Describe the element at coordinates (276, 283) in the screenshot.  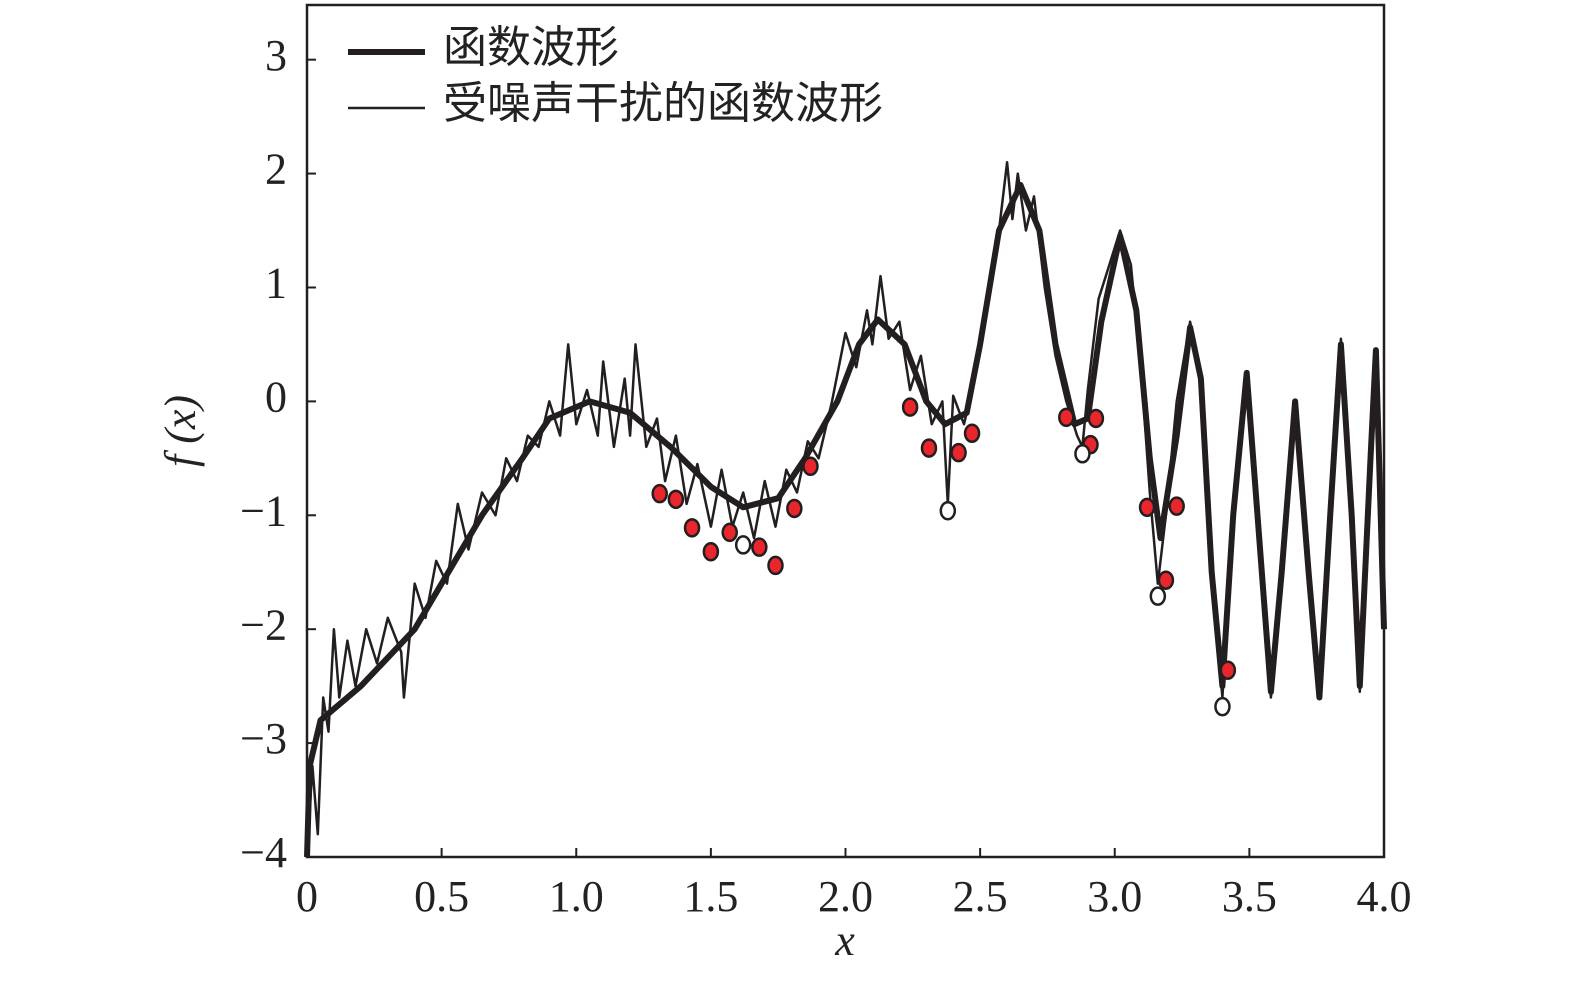
I see `y-tick-label: 1` at that location.